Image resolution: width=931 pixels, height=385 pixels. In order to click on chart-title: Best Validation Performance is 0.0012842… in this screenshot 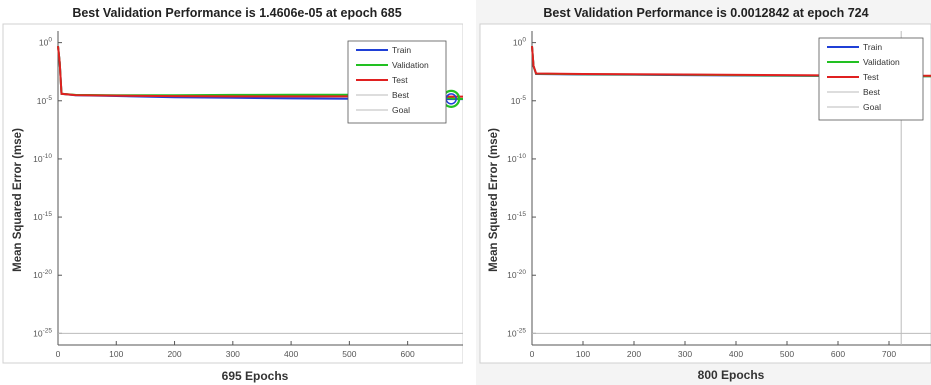, I will do `click(705, 13)`.